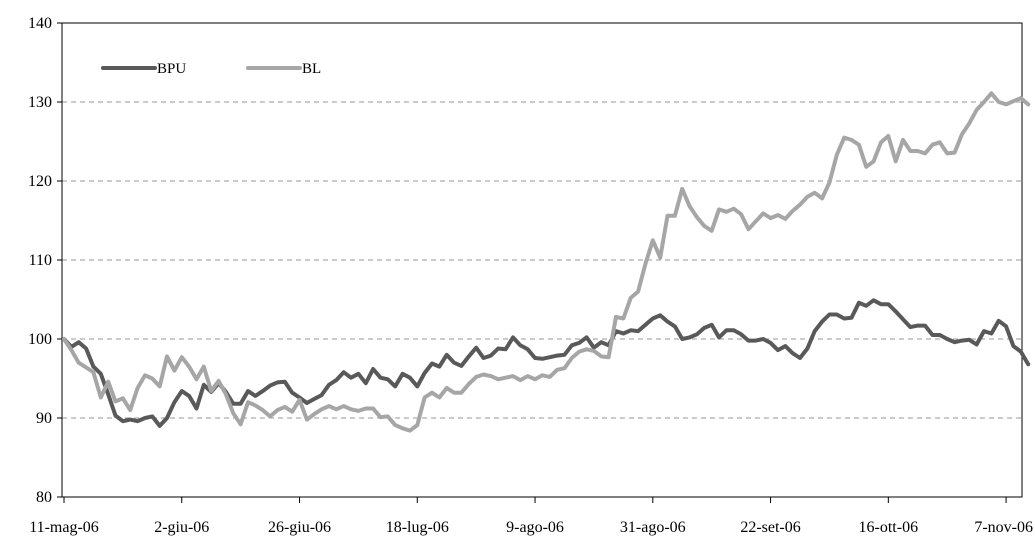 The height and width of the screenshot is (540, 1035). Describe the element at coordinates (40, 23) in the screenshot. I see `y-tick-label: 140` at that location.